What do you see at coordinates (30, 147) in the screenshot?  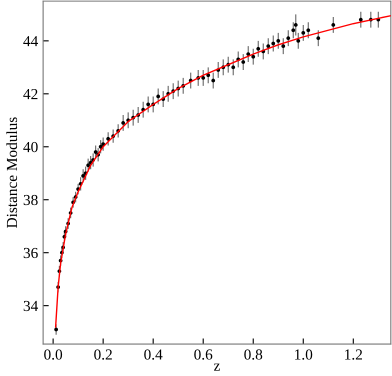 I see `y-tick-label: 40` at bounding box center [30, 147].